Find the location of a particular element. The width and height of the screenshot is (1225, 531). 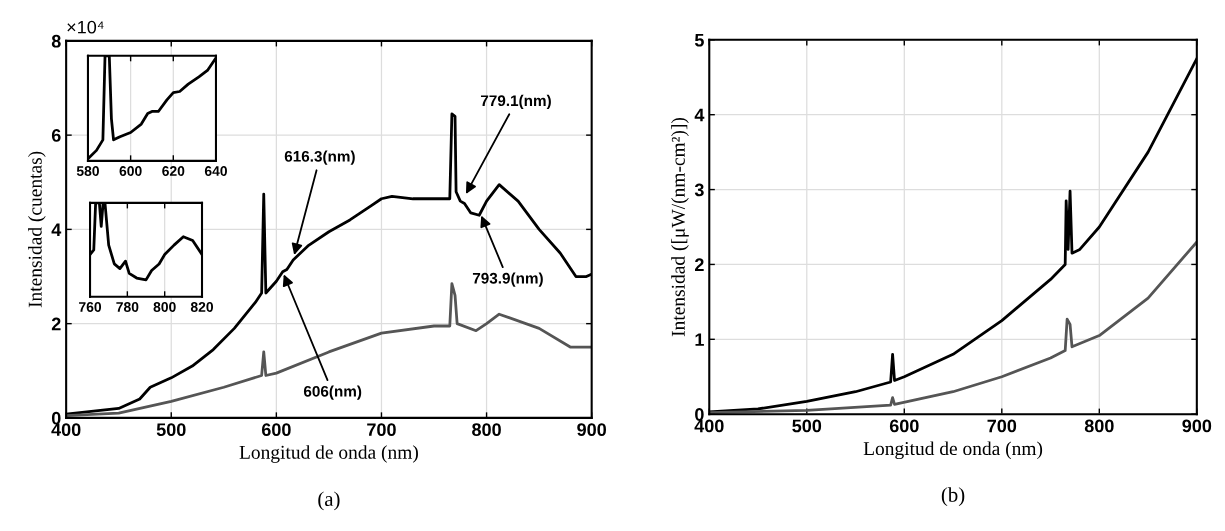

text: (a) is located at coordinates (329, 501).